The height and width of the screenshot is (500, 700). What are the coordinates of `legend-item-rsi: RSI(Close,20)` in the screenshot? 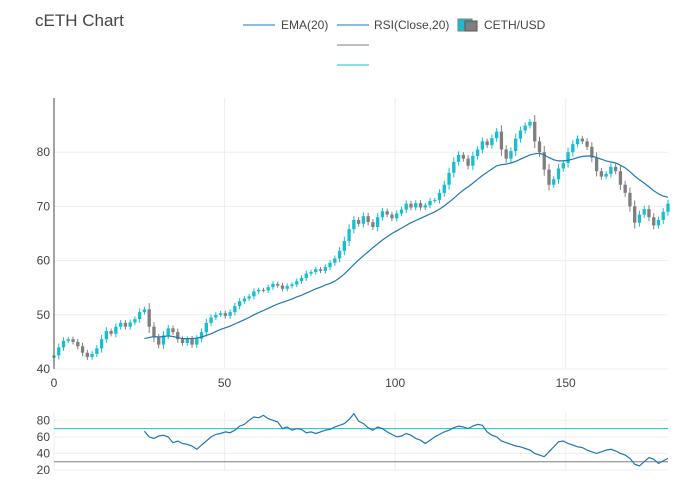 It's located at (393, 25).